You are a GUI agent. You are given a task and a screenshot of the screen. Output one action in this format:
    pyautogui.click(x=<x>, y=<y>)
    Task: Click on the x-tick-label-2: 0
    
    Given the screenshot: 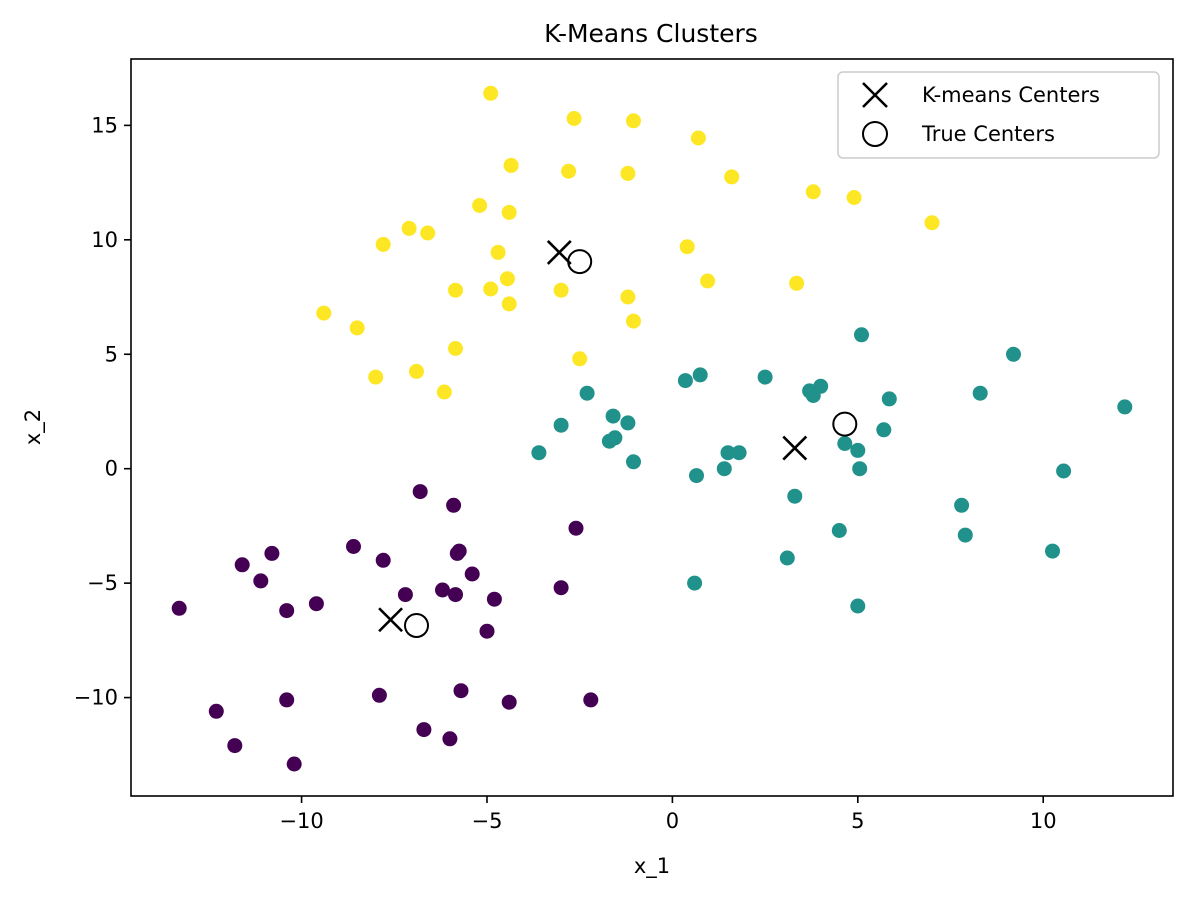 What is the action you would take?
    pyautogui.click(x=672, y=821)
    